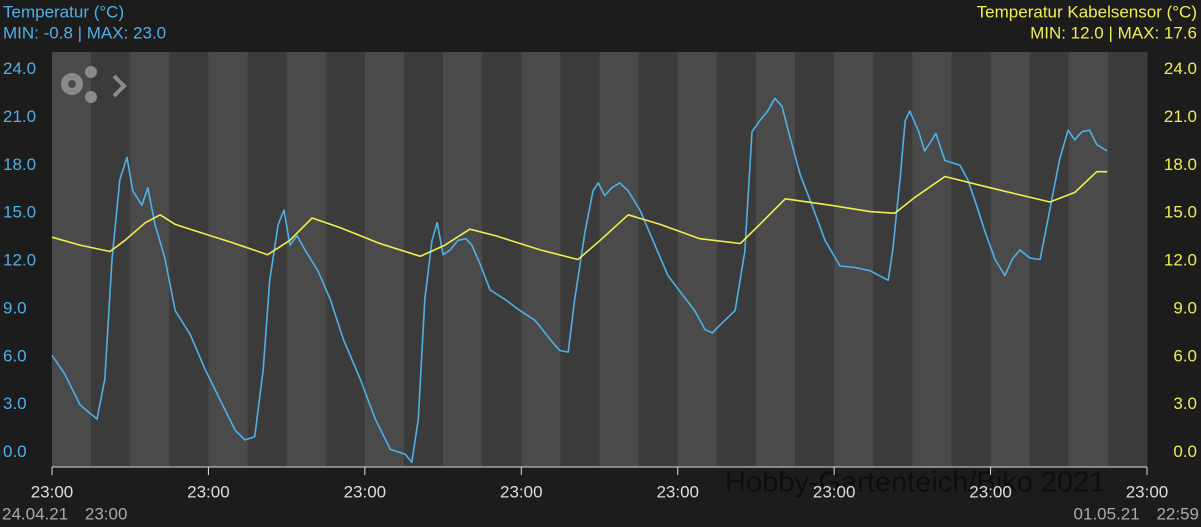  Describe the element at coordinates (94, 84) in the screenshot. I see `settings-icon` at that location.